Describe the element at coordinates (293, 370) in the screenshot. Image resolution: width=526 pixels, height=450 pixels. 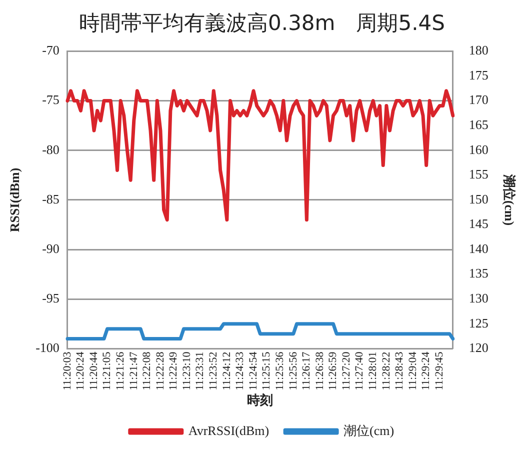
I see `x-tick-label: 11:25:56` at that location.